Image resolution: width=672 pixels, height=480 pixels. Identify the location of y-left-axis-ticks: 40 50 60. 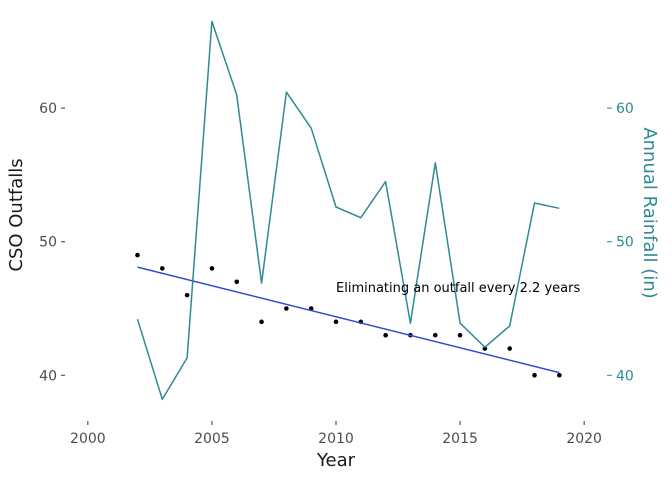
(52, 242).